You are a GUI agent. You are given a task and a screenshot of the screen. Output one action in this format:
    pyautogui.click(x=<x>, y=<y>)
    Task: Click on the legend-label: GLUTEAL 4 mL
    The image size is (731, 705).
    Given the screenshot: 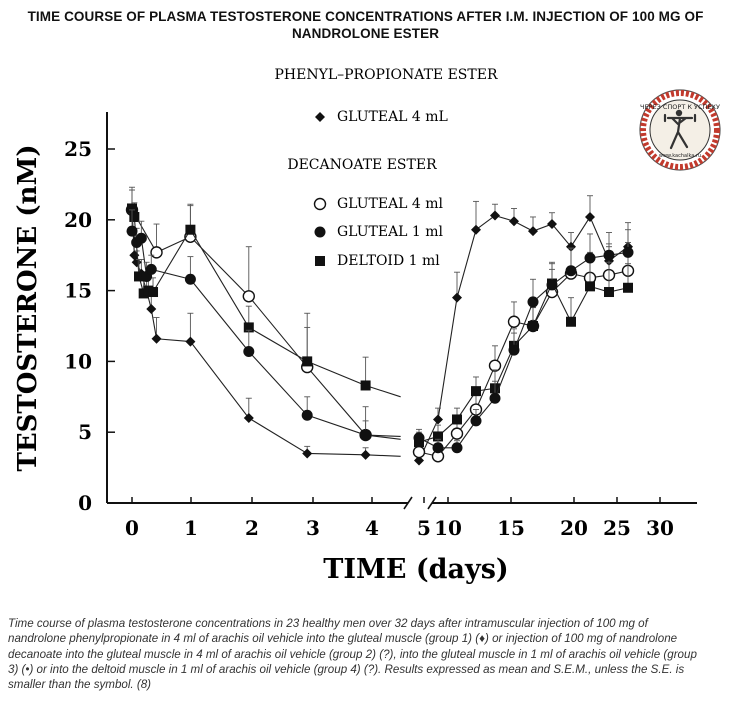 What is the action you would take?
    pyautogui.click(x=392, y=117)
    